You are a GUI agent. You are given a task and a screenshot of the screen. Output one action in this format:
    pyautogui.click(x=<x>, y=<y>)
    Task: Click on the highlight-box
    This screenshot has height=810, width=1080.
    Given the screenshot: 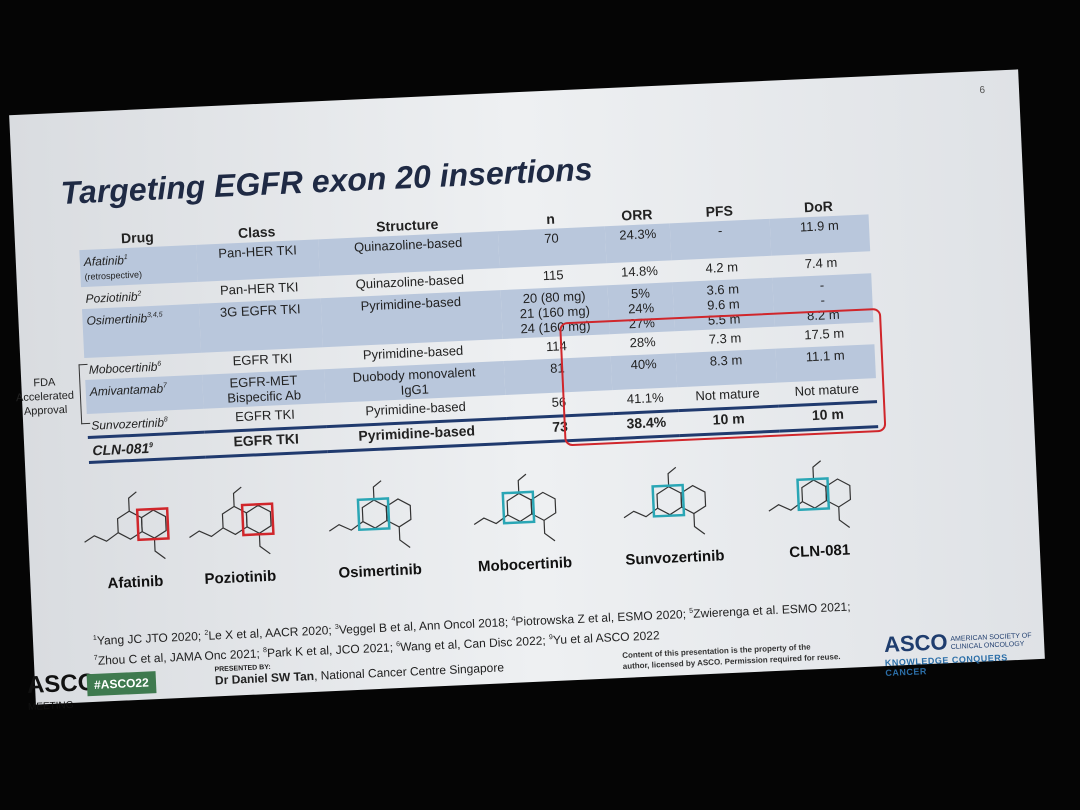 What is the action you would take?
    pyautogui.click(x=723, y=377)
    